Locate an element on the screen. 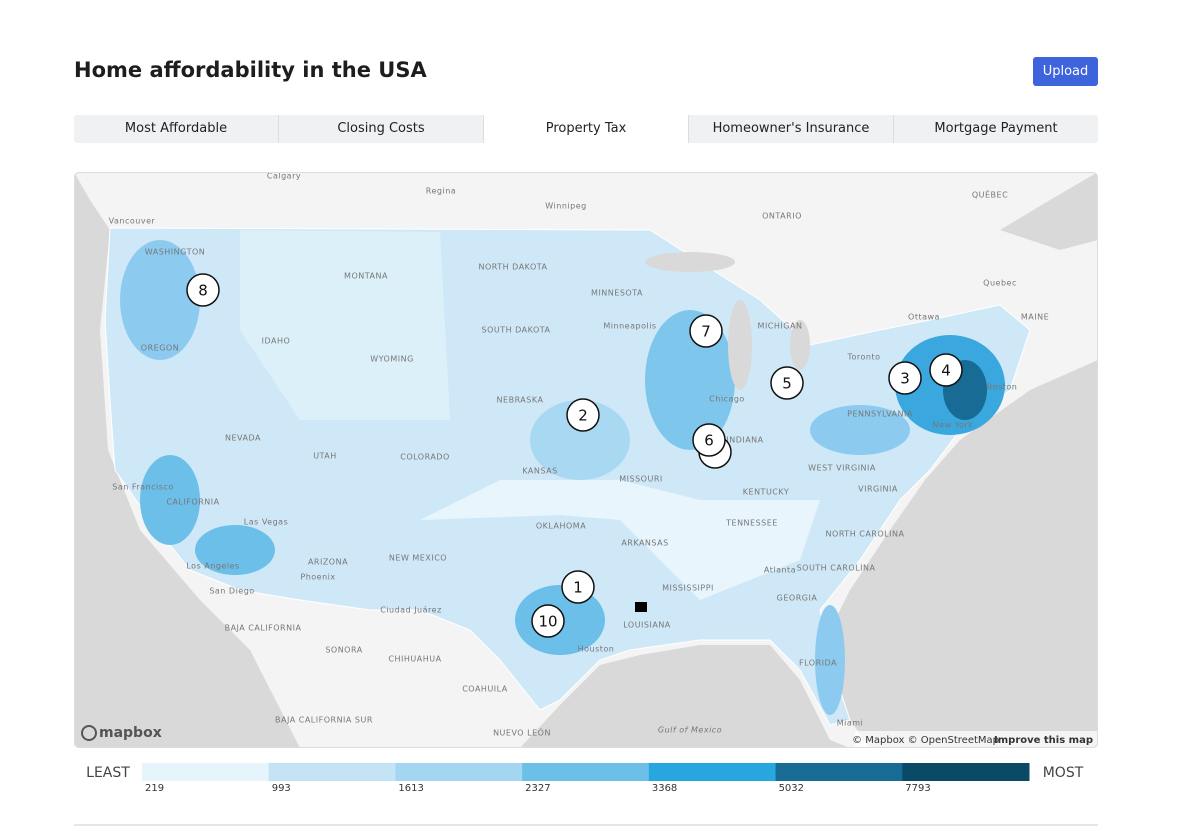 The width and height of the screenshot is (1200, 826). attribution-bg is located at coordinates (976, 739).